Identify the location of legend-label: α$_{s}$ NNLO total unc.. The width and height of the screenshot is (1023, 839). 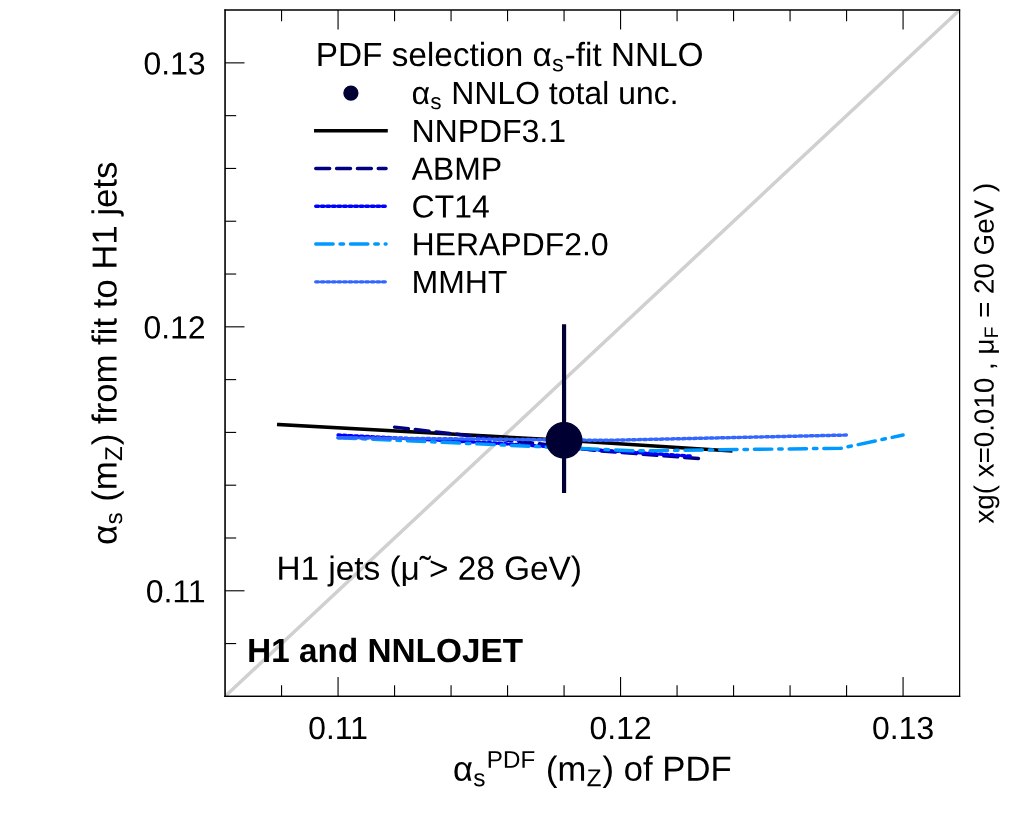
(544, 95).